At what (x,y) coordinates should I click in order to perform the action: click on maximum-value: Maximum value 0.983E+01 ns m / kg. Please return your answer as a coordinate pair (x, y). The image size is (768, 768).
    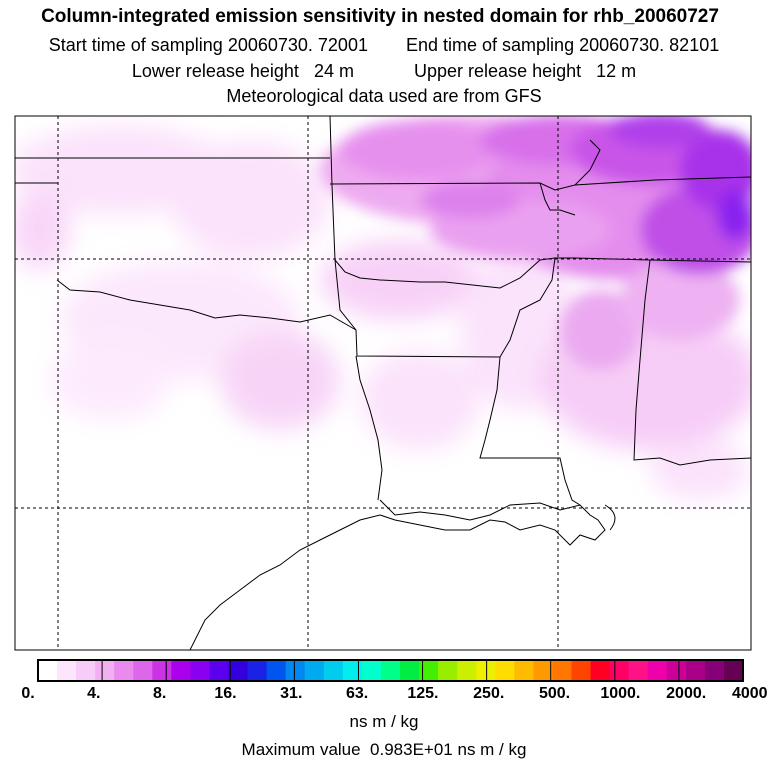
    Looking at the image, I should click on (384, 750).